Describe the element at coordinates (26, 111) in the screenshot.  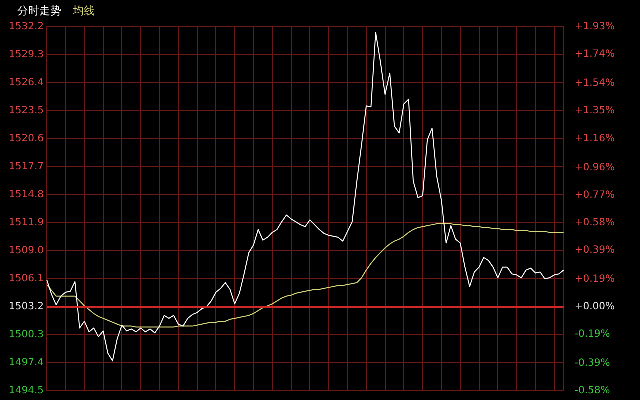
I see `y-tick-label: 1523.5` at that location.